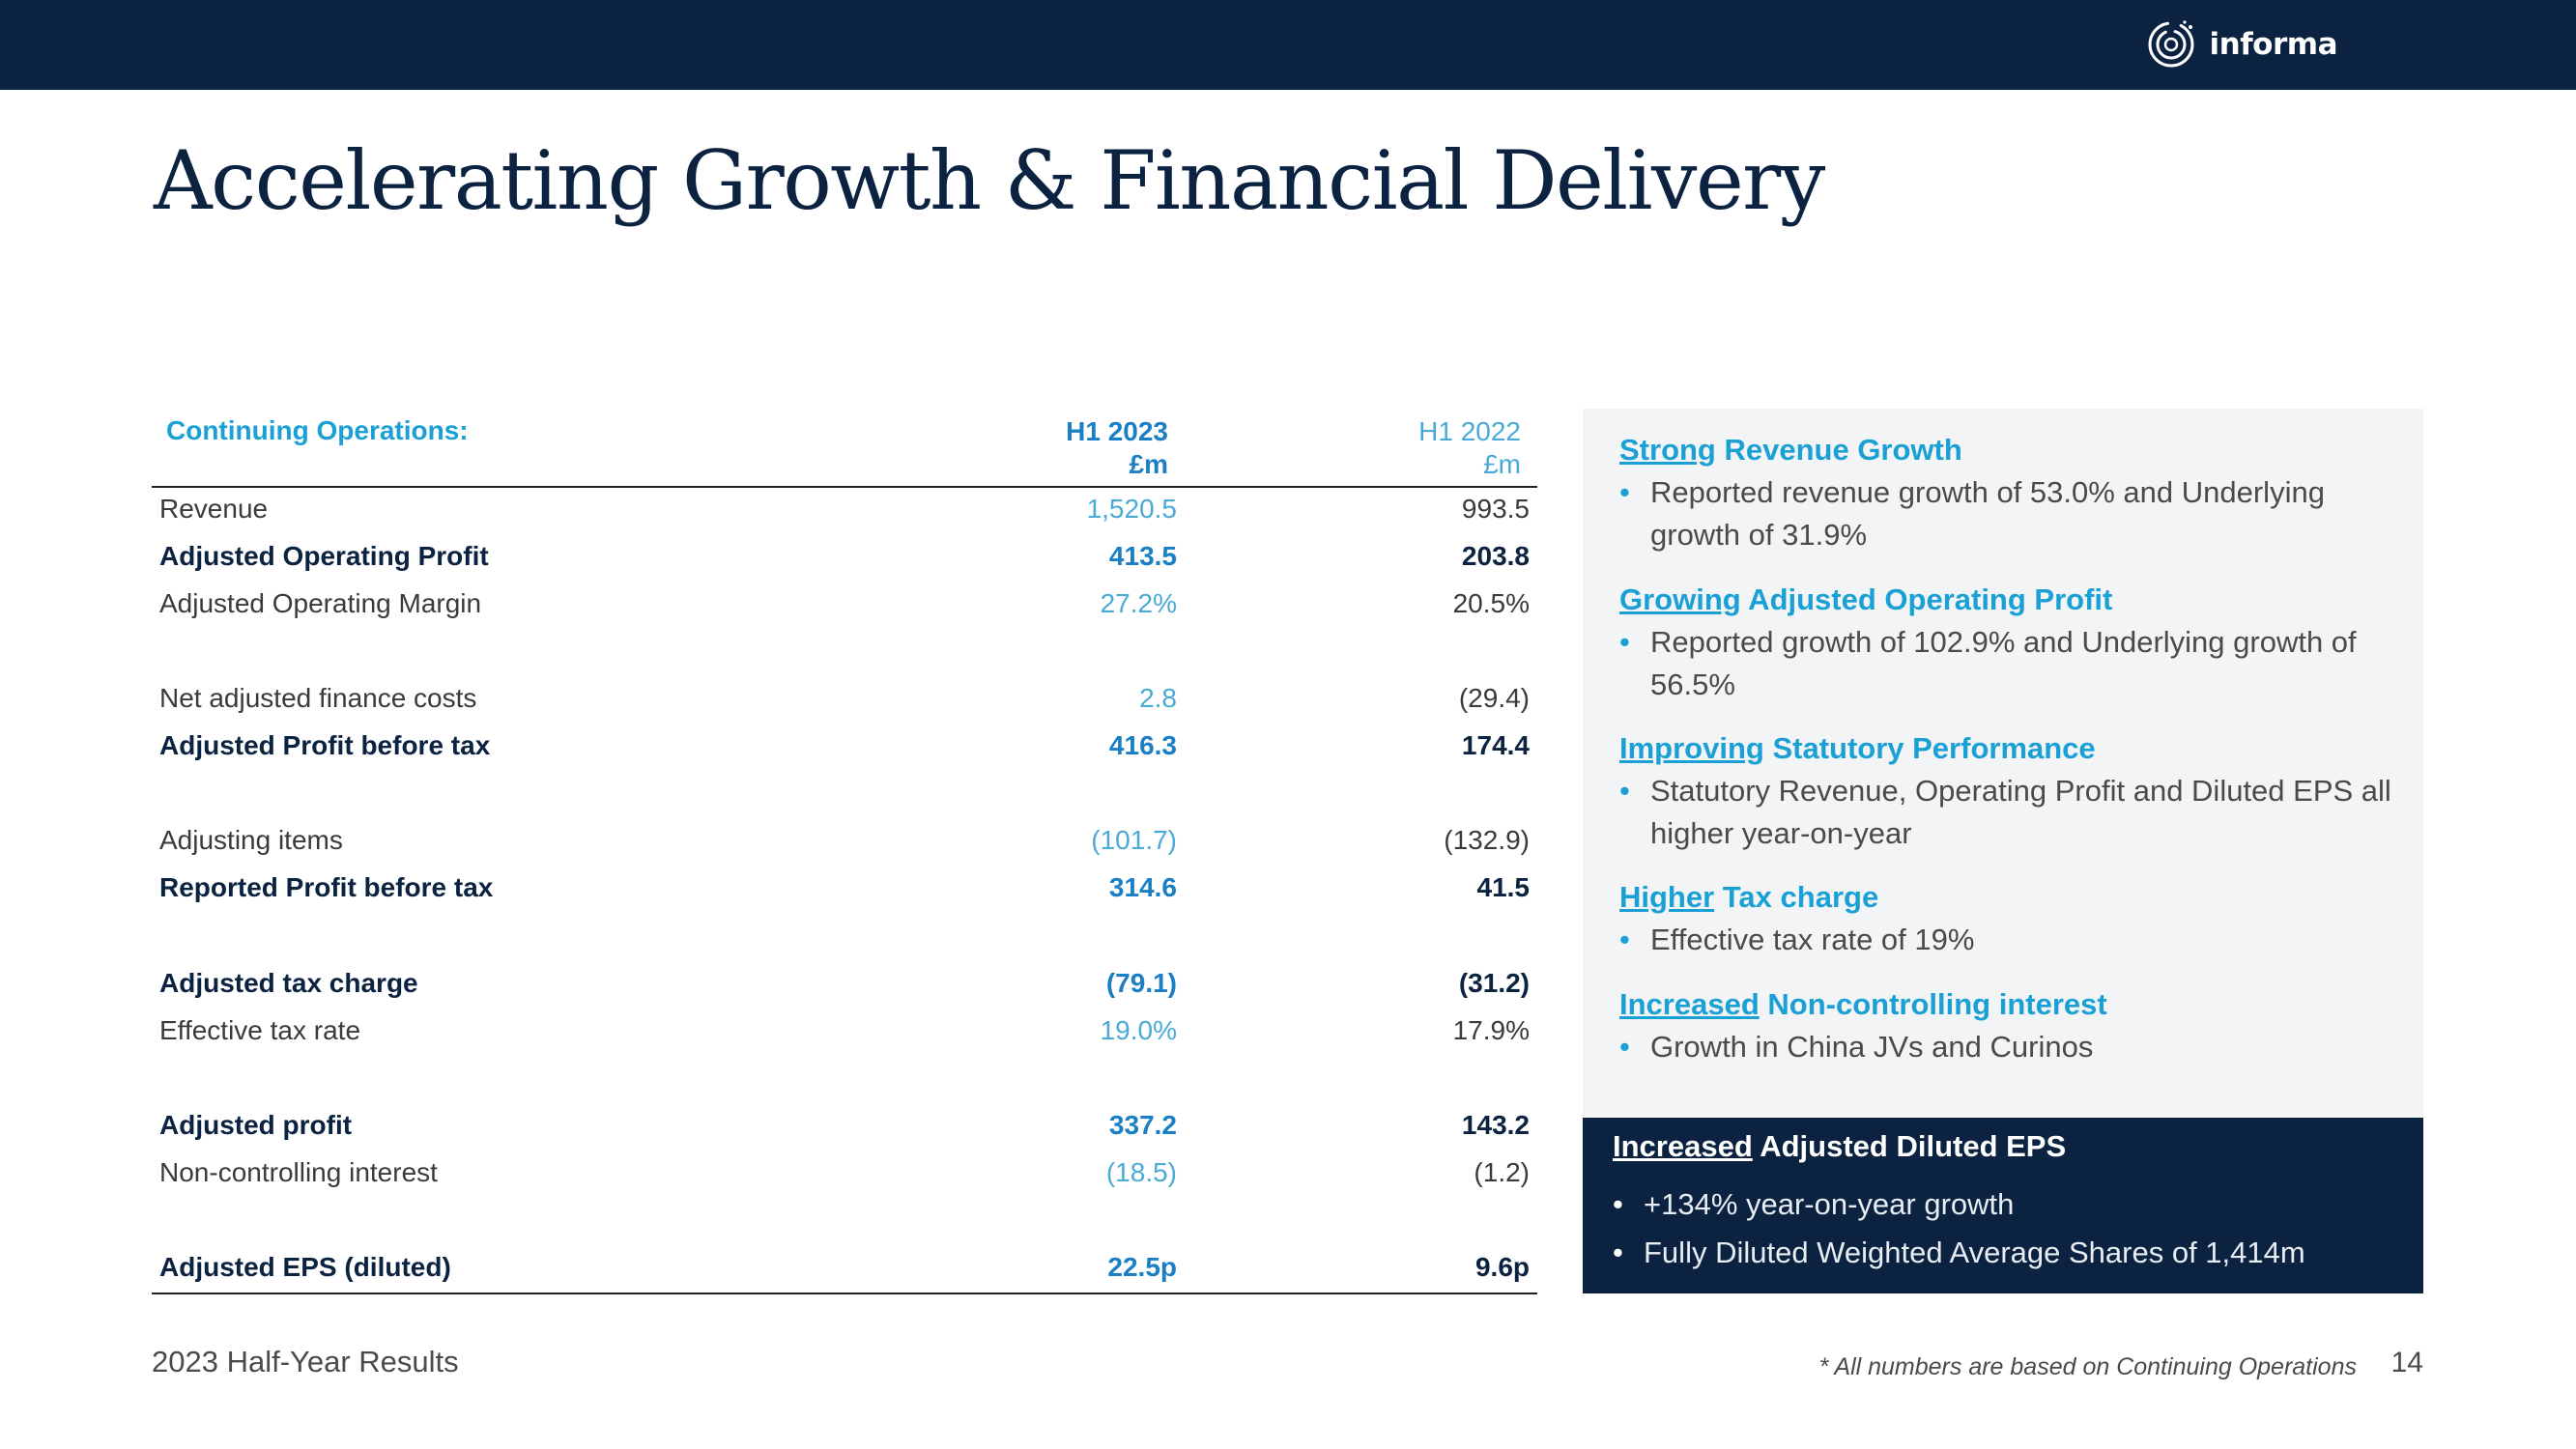  I want to click on value-h1-2023: 337.2, so click(1143, 1125).